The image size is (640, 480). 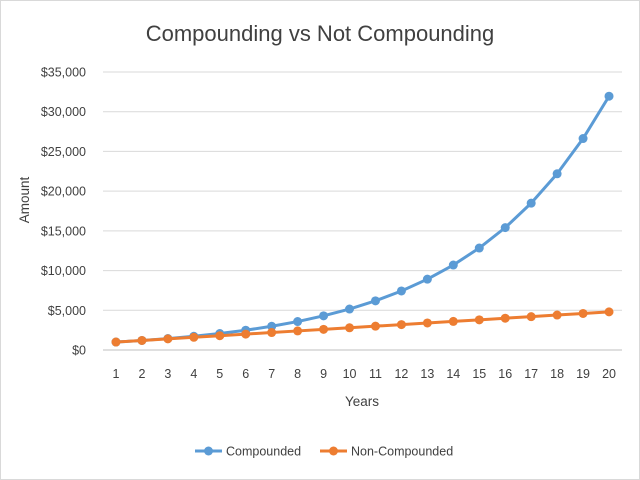 I want to click on x-tick-labels: 1 2 3 4 5 6 7 8 9 10 11 12 13 14 15 16 17 18 19 20, so click(x=364, y=374).